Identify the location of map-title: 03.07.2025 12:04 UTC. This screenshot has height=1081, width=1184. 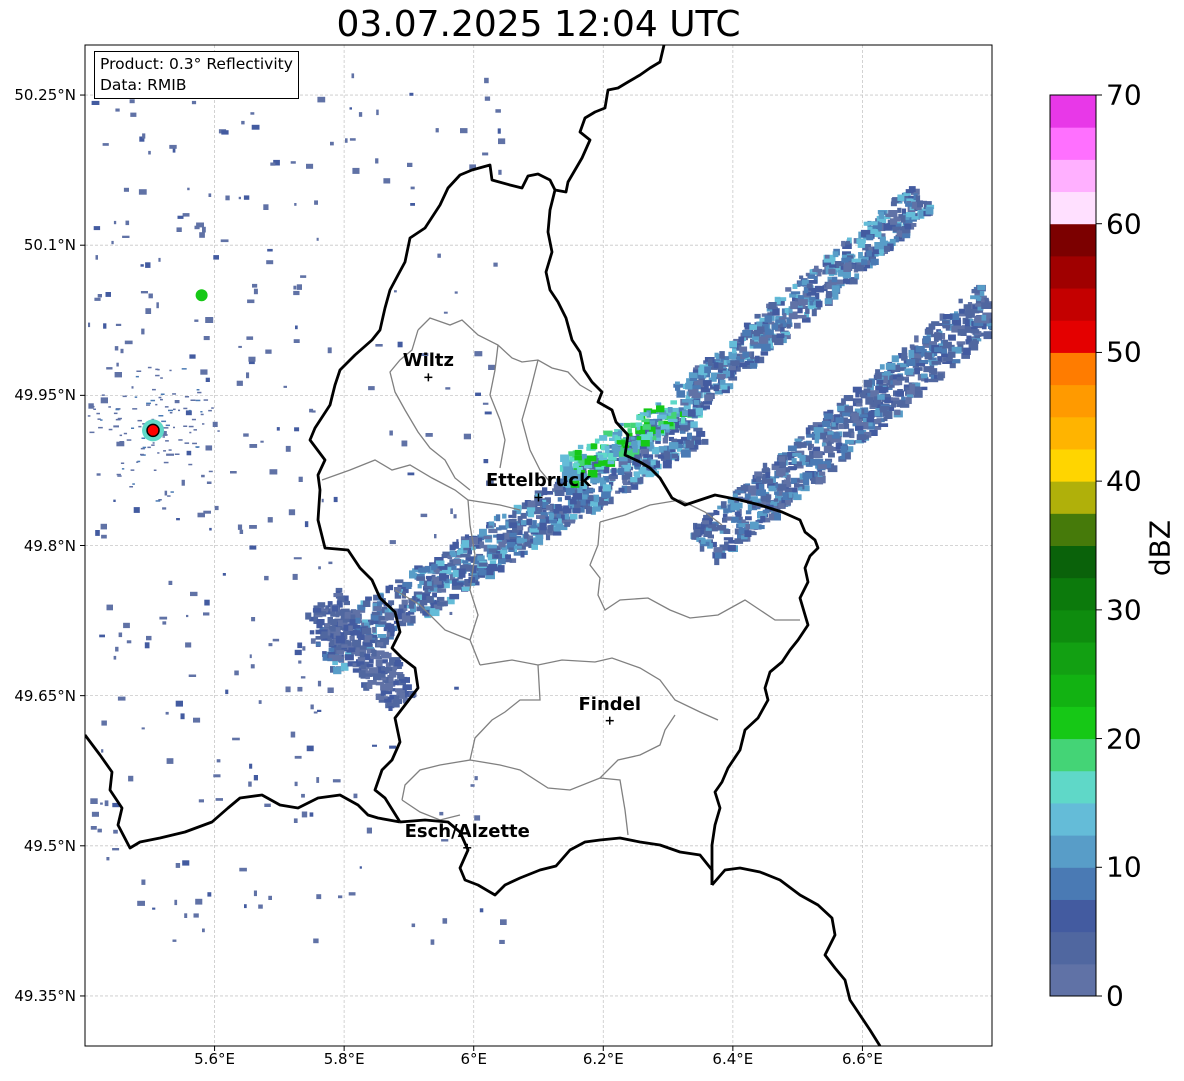
(538, 24).